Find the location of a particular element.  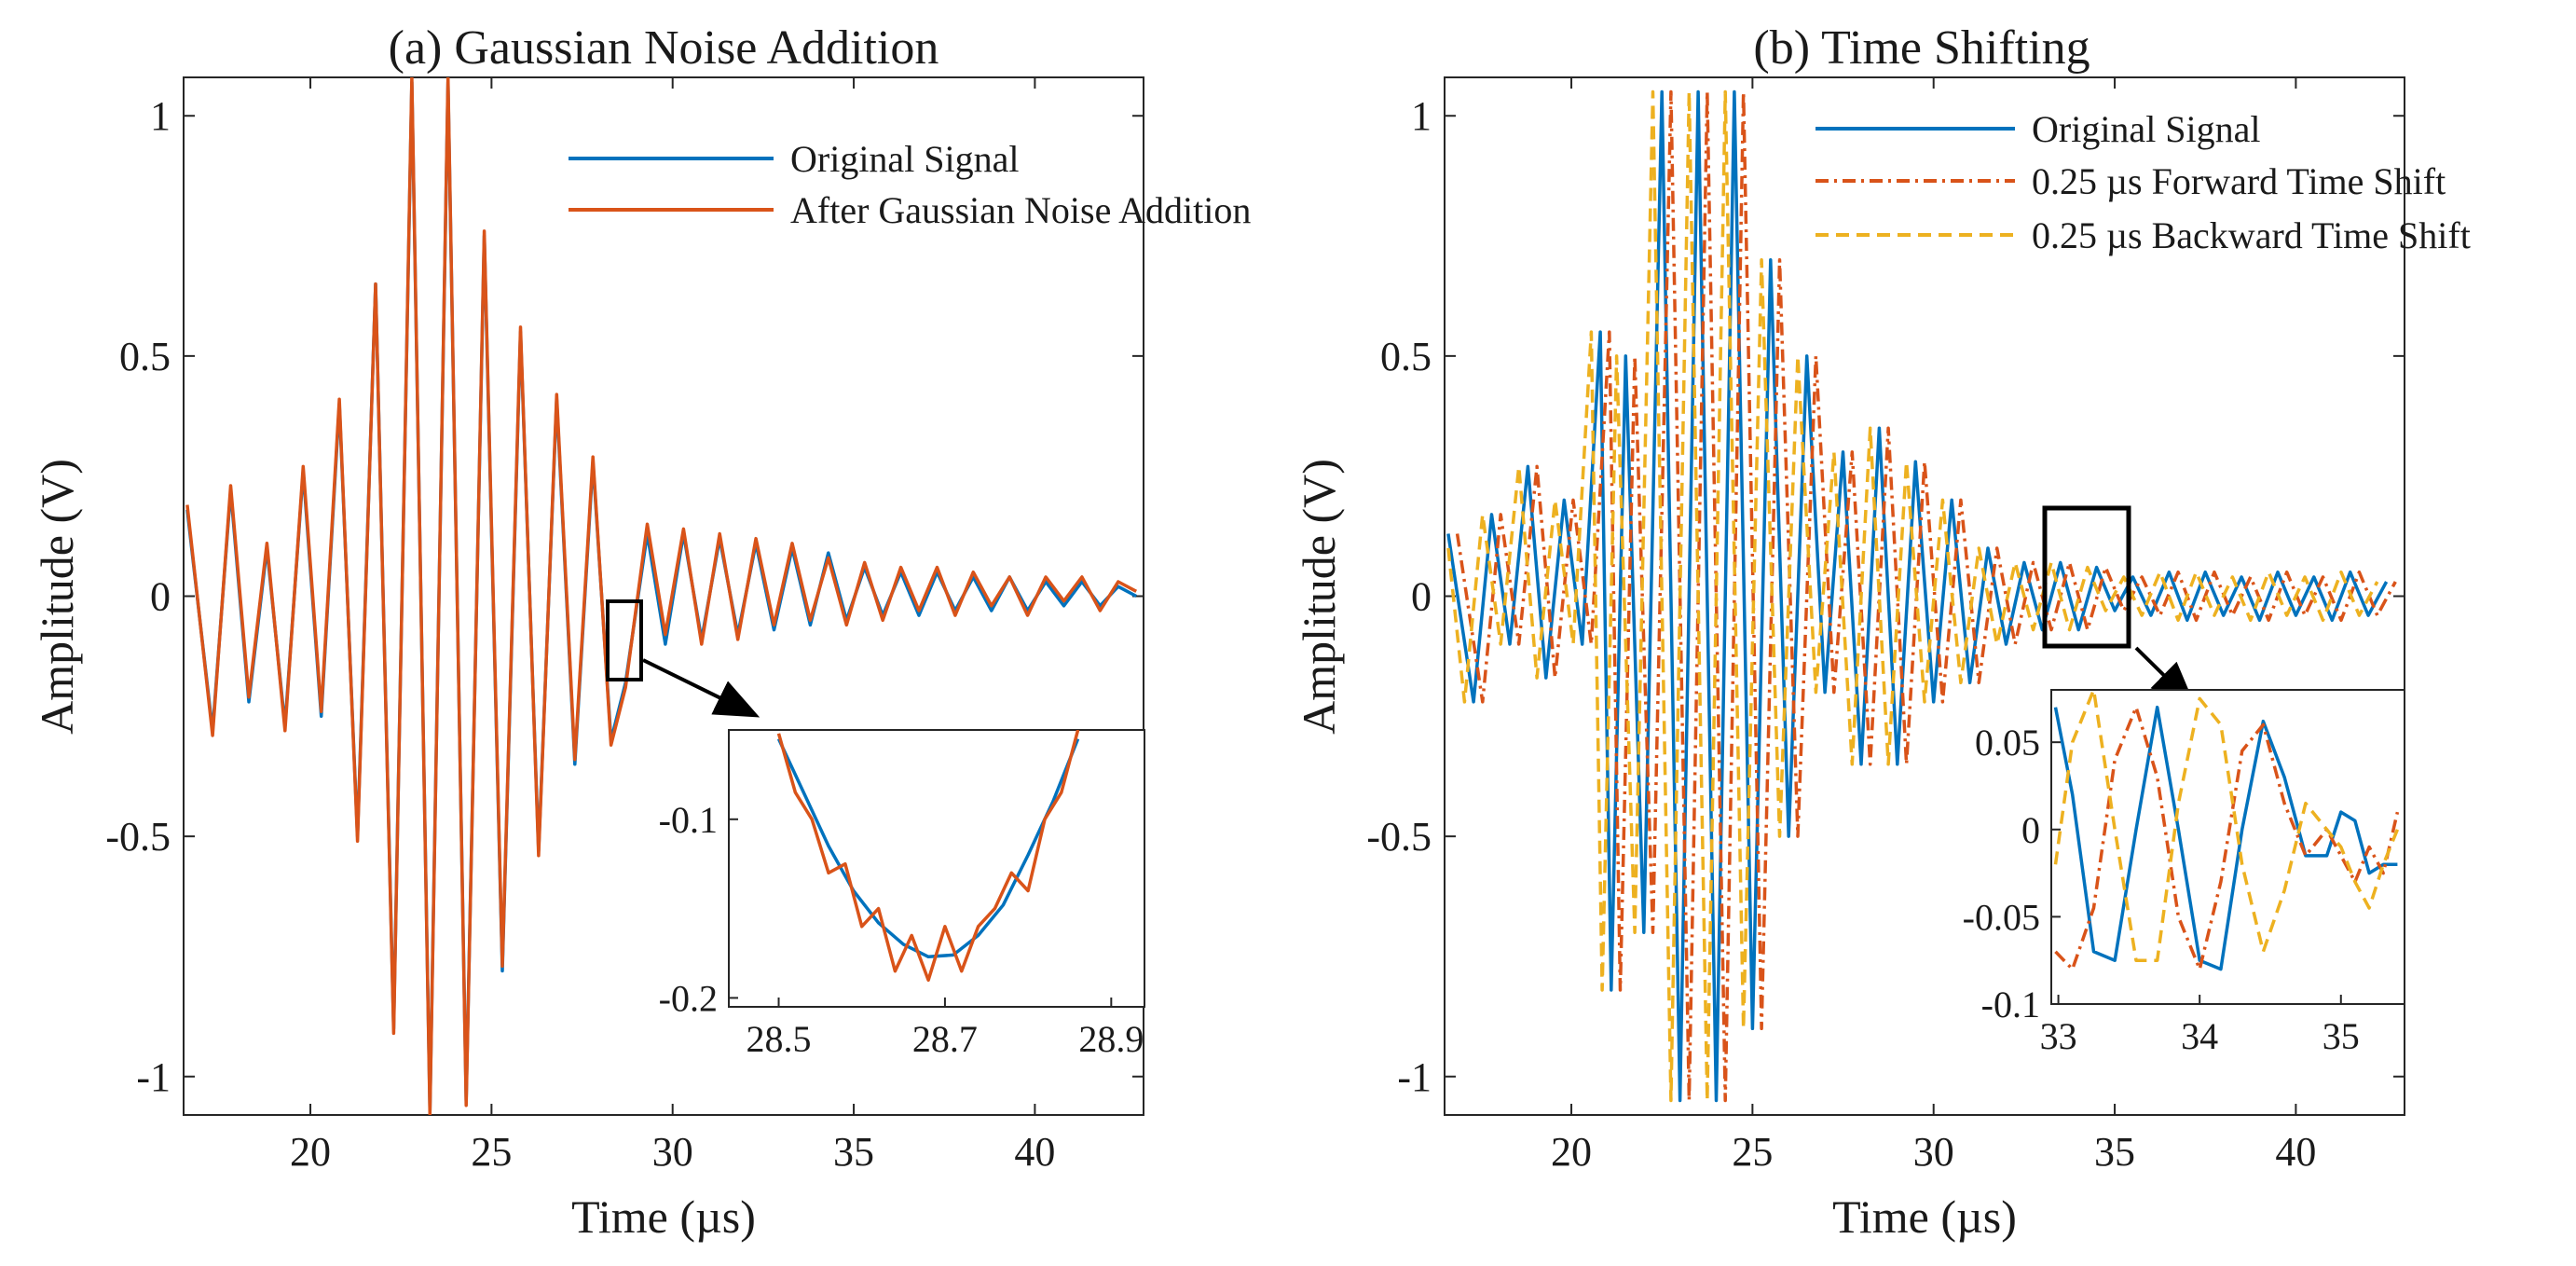

chart-a-xtick-label: 25 is located at coordinates (491, 1152).